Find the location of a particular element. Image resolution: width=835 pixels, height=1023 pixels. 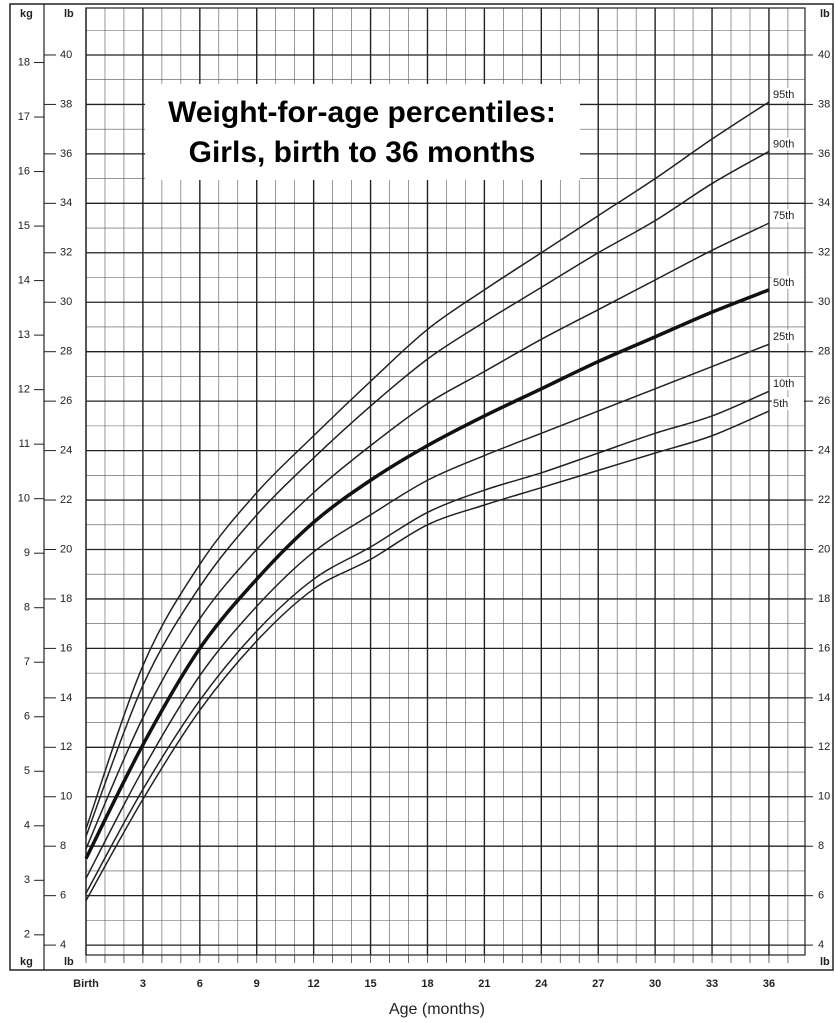

y-tick-label: 12 is located at coordinates (66, 747).